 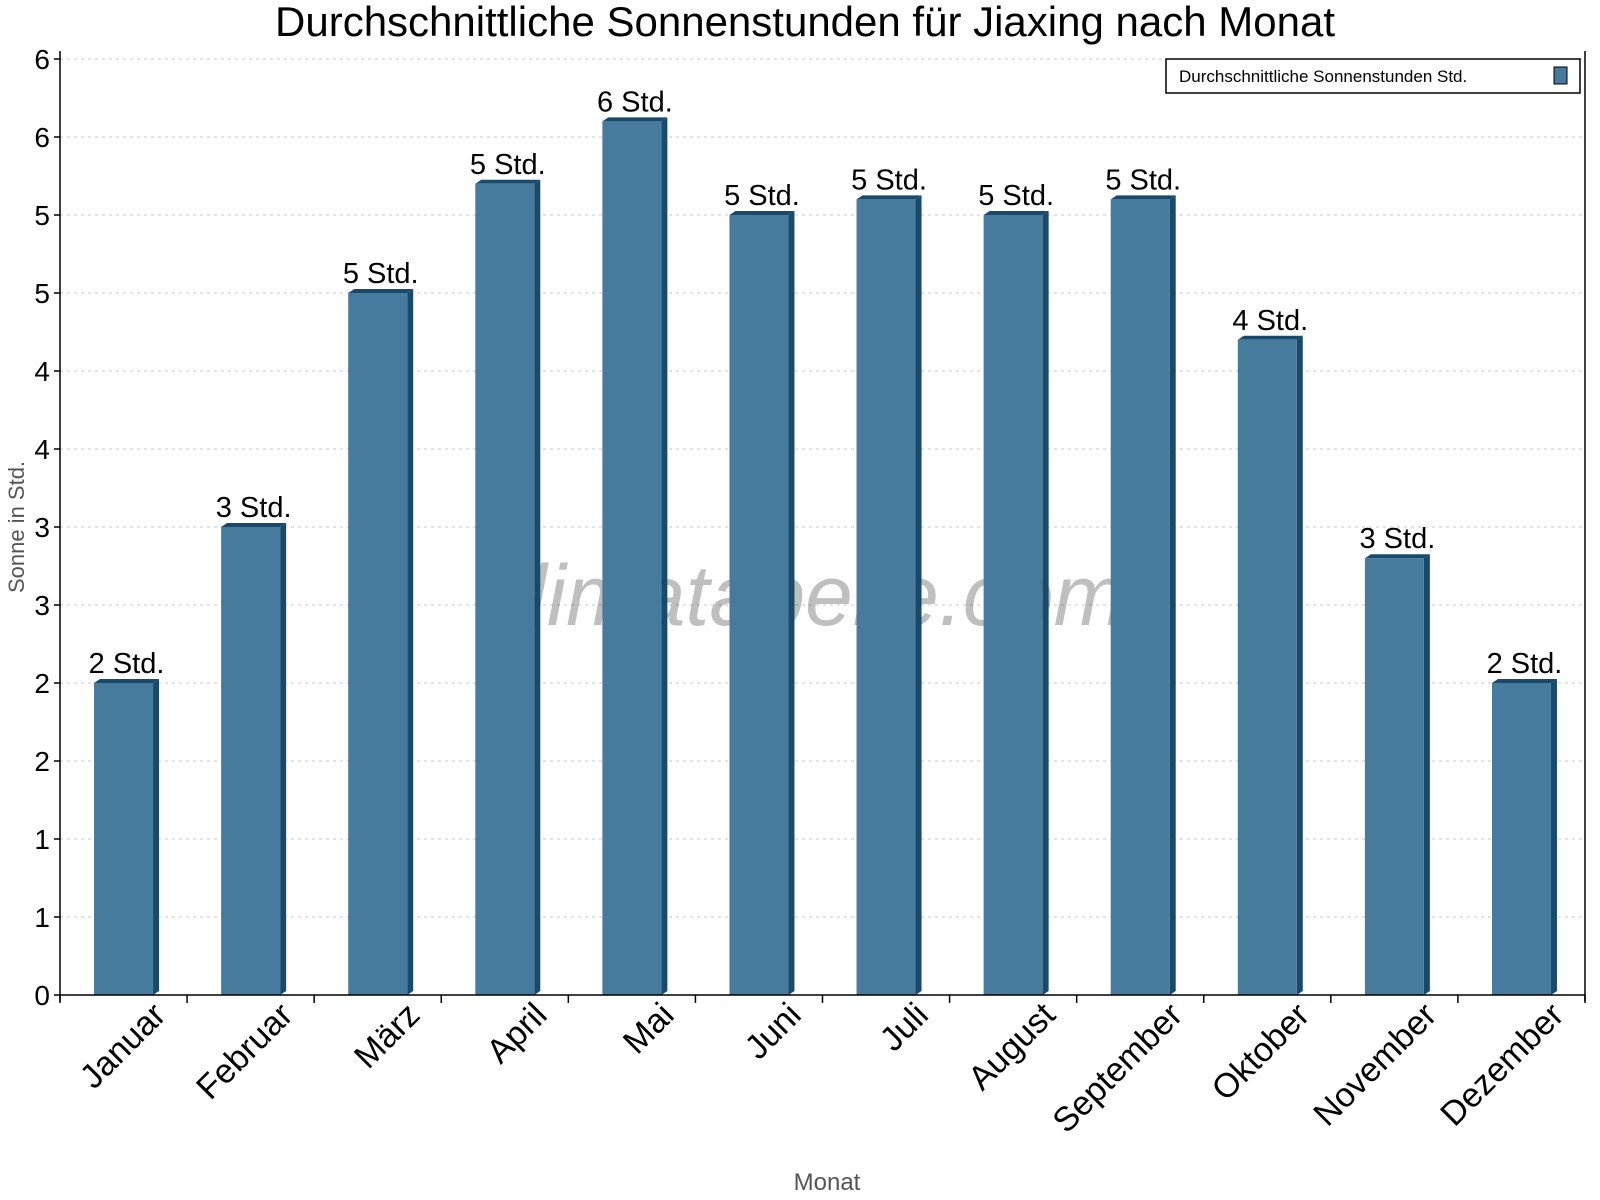 I want to click on data-label: 6 Std., so click(x=635, y=102).